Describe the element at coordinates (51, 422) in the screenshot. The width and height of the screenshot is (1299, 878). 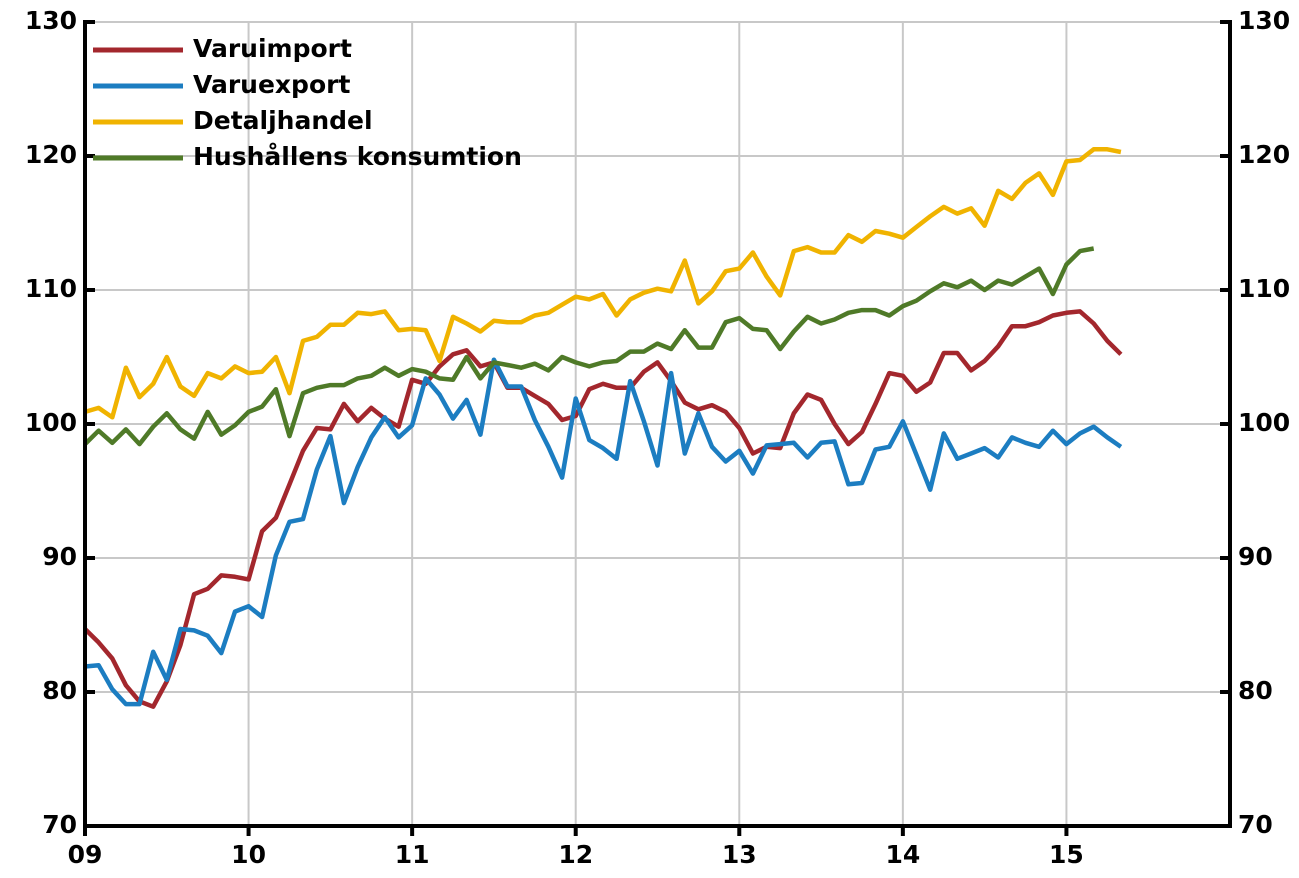
I see `y-tick-label: 100` at that location.